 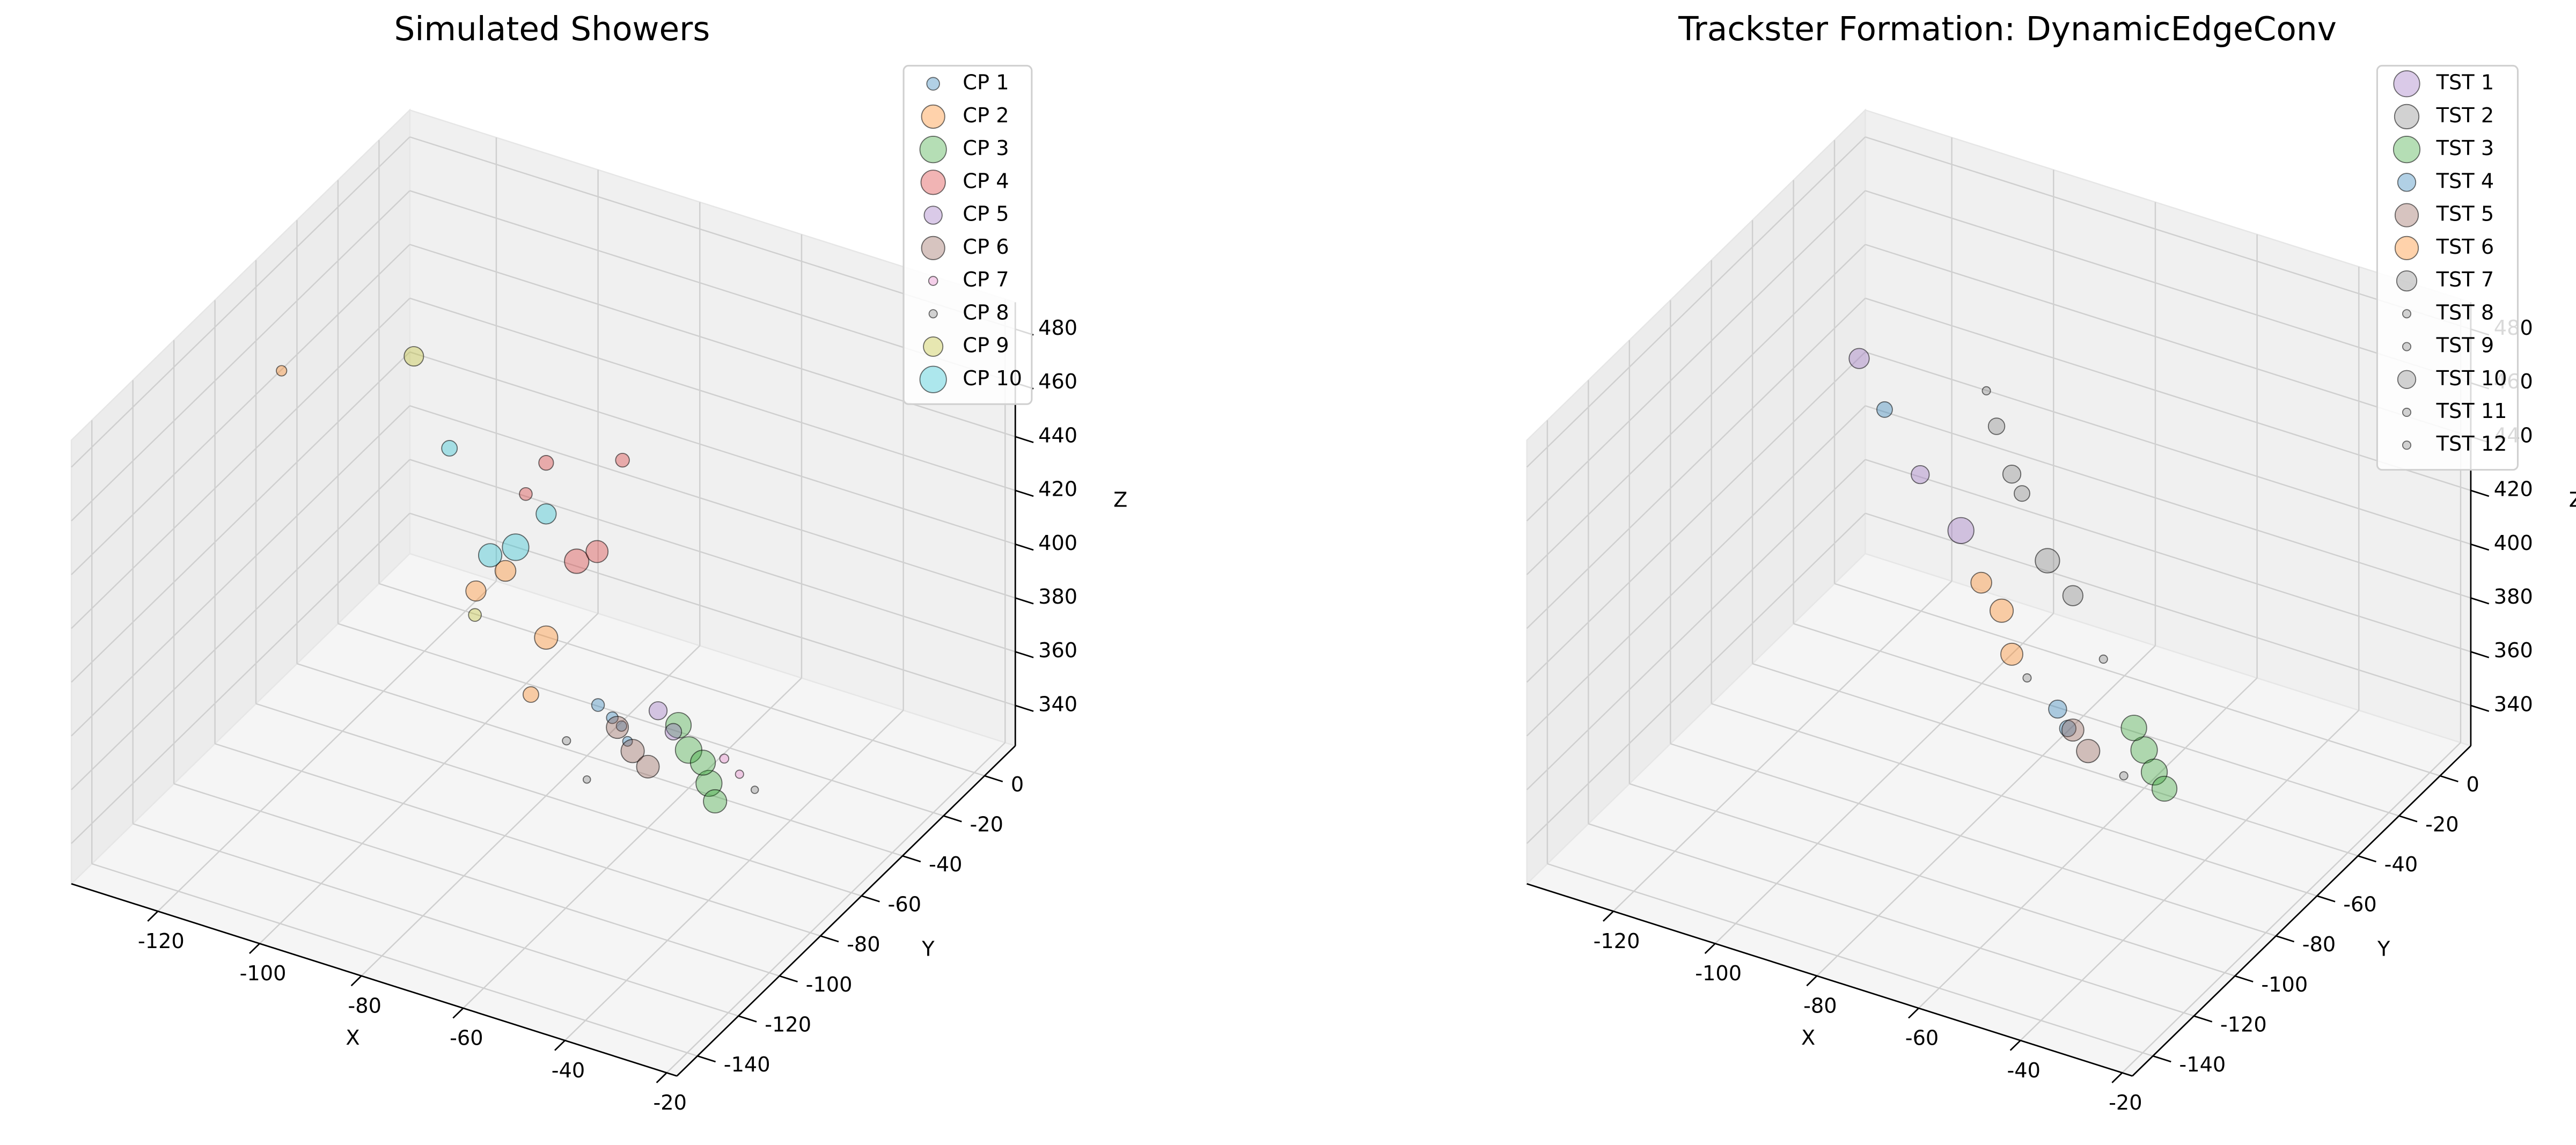 What do you see at coordinates (2442, 824) in the screenshot?
I see `y-tick-label: -20` at bounding box center [2442, 824].